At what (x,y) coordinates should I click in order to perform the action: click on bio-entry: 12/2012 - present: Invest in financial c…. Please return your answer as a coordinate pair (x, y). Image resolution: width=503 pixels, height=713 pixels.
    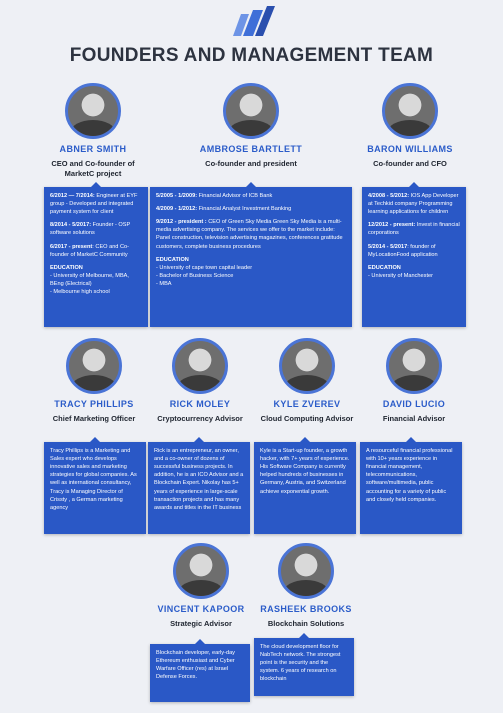
    Looking at the image, I should click on (414, 229).